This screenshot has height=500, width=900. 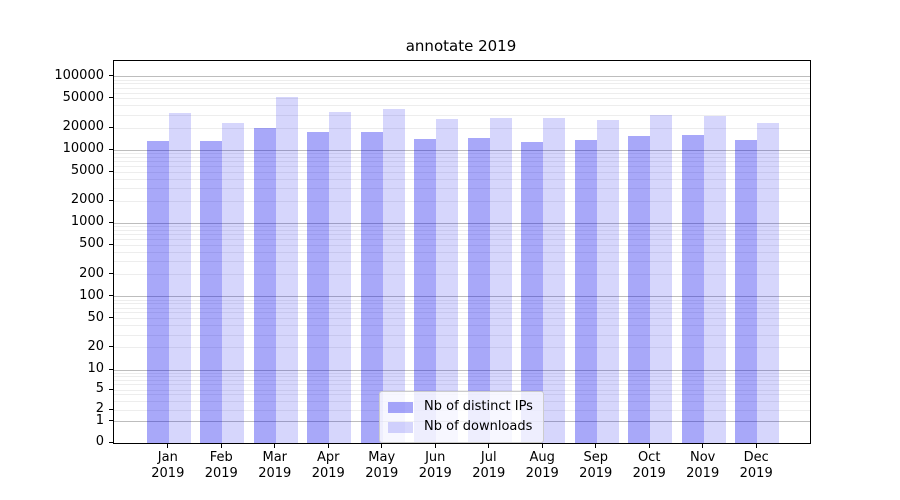 What do you see at coordinates (95, 317) in the screenshot?
I see `y-tick-label: 50` at bounding box center [95, 317].